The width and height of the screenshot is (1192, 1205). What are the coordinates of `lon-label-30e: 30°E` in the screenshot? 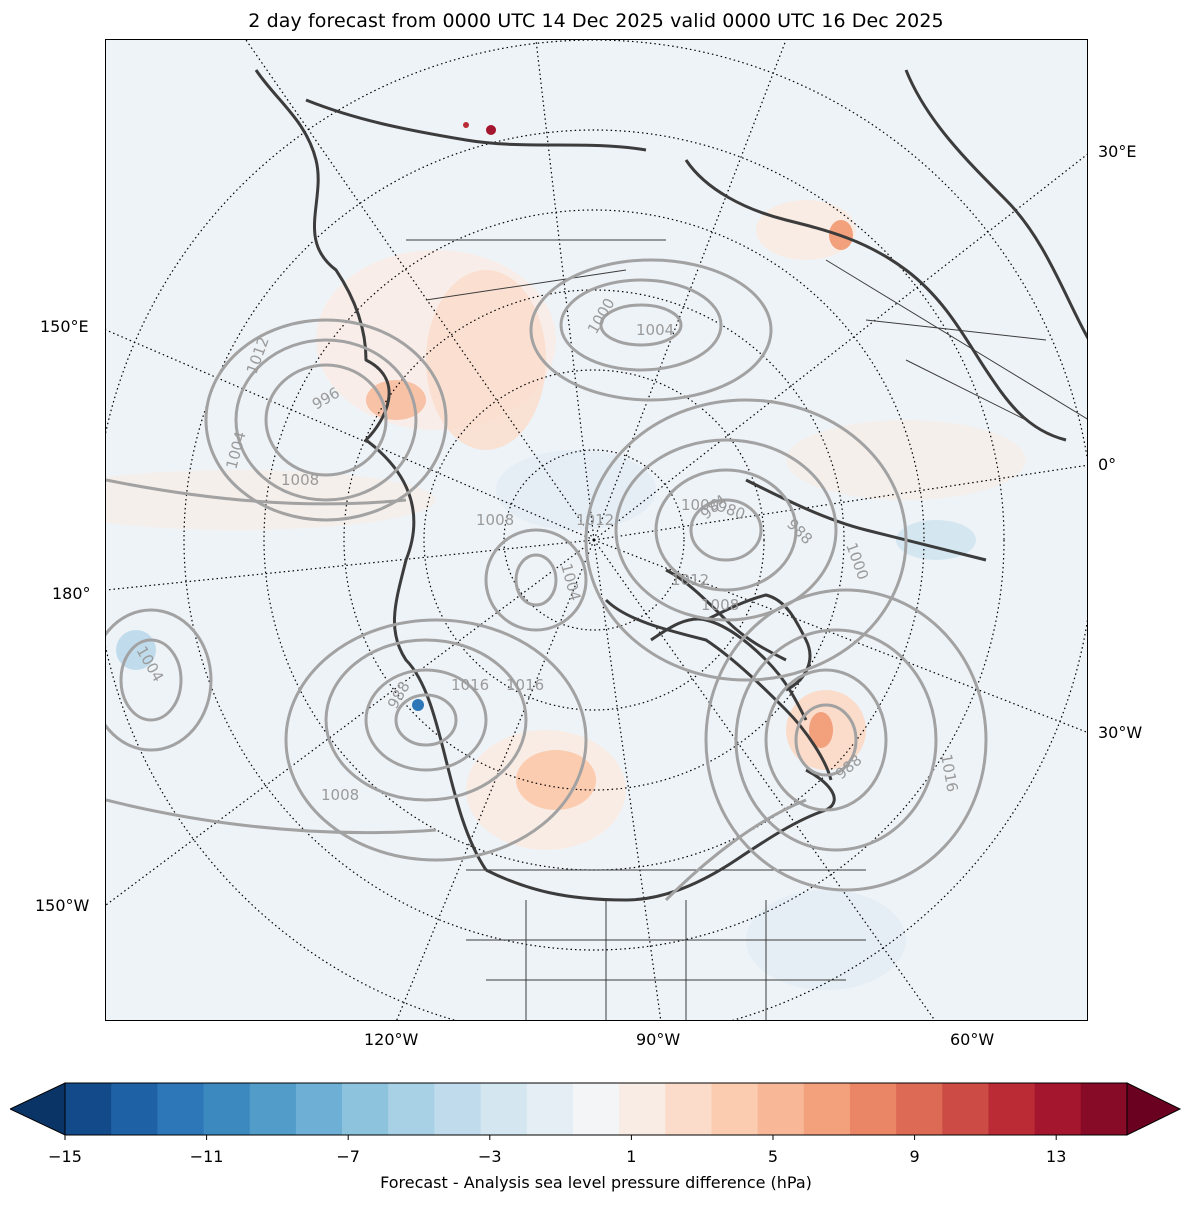 It's located at (1117, 151).